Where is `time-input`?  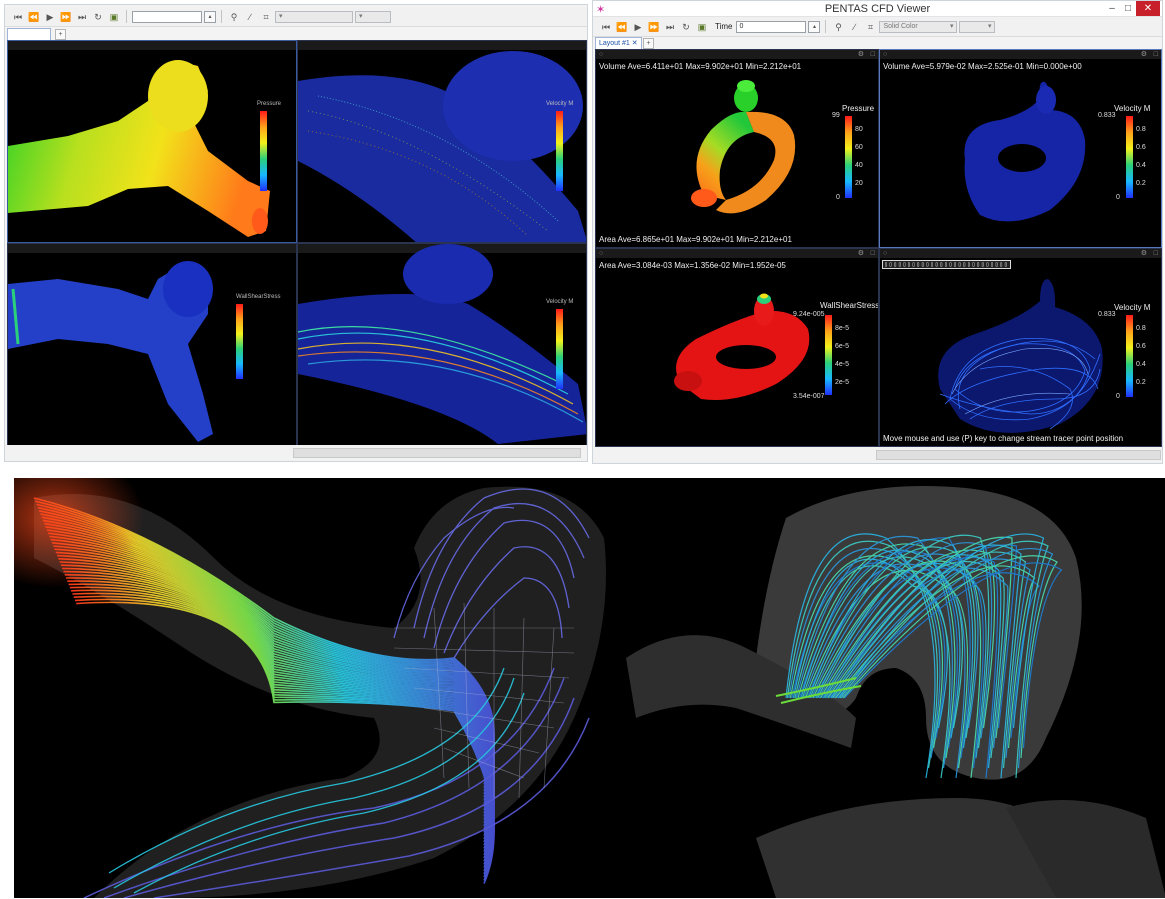
time-input is located at coordinates (167, 16).